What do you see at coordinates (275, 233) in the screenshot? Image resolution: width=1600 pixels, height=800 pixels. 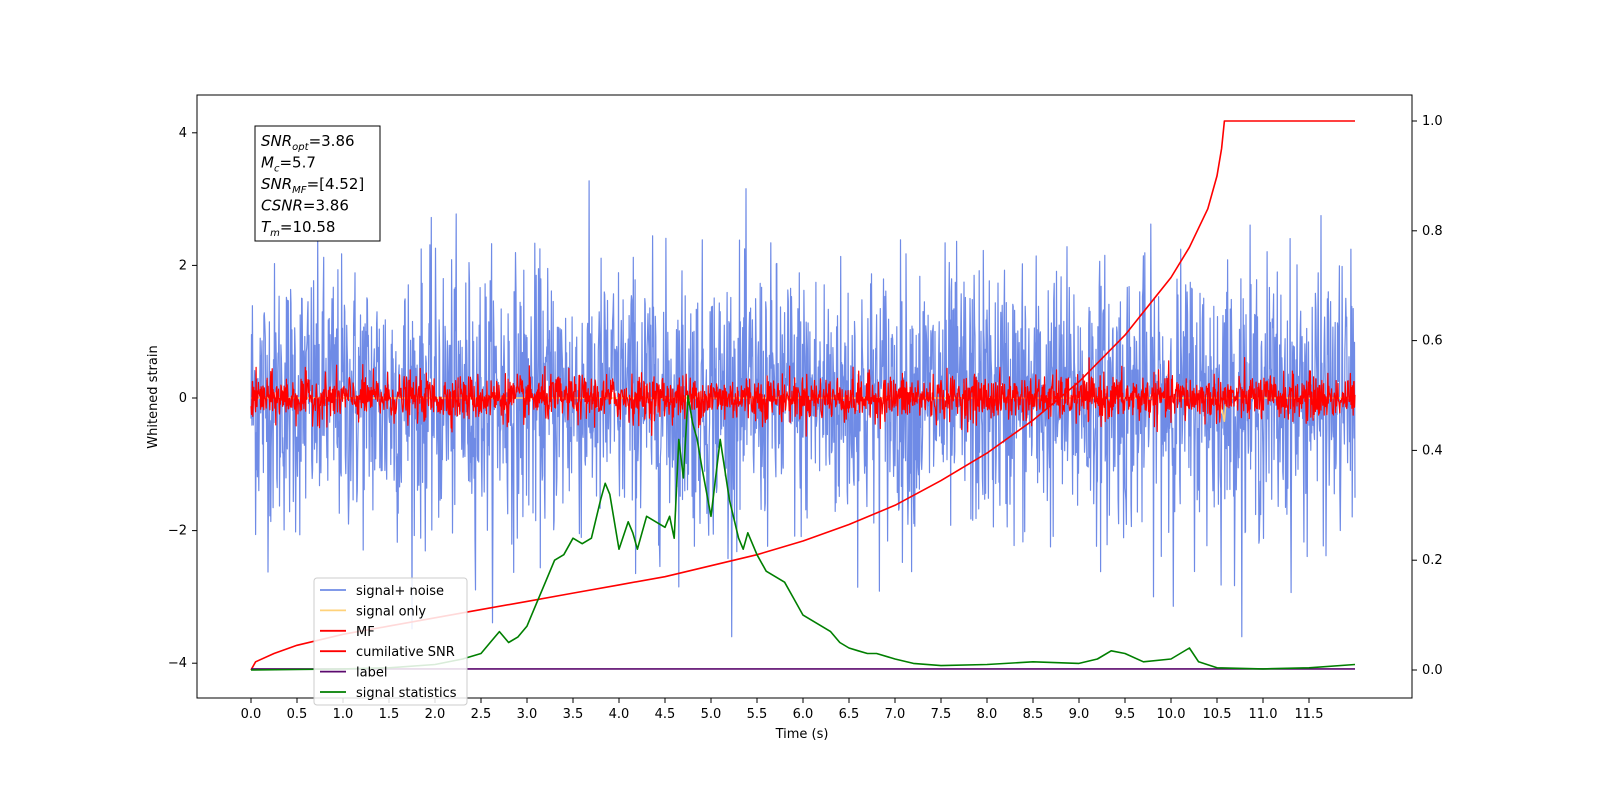 I see `annotation-subscript: m` at bounding box center [275, 233].